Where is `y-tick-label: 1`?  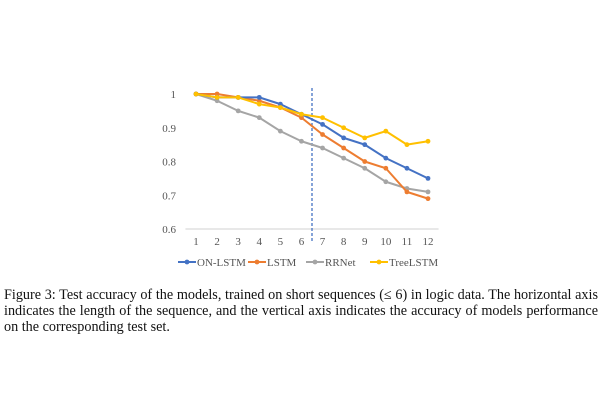 y-tick-label: 1 is located at coordinates (174, 95).